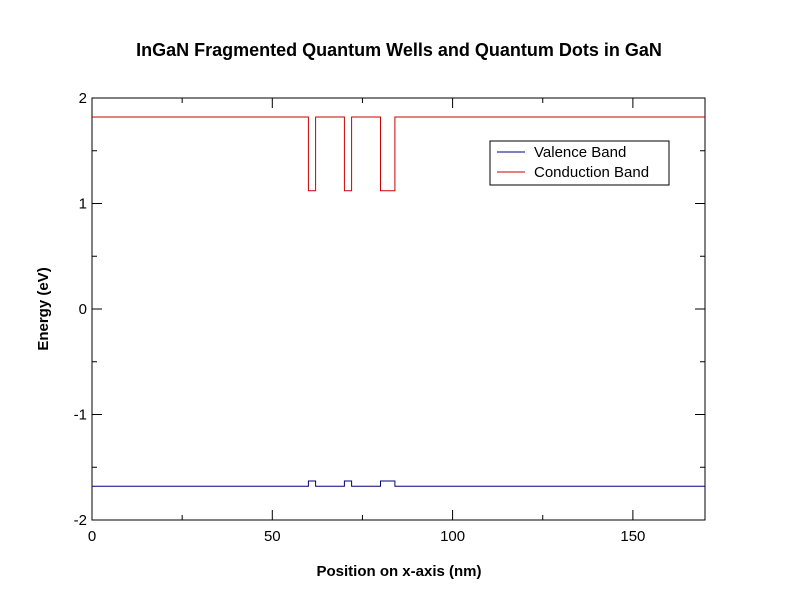 The image size is (792, 612). I want to click on x-tick-label-0: 0, so click(92, 536).